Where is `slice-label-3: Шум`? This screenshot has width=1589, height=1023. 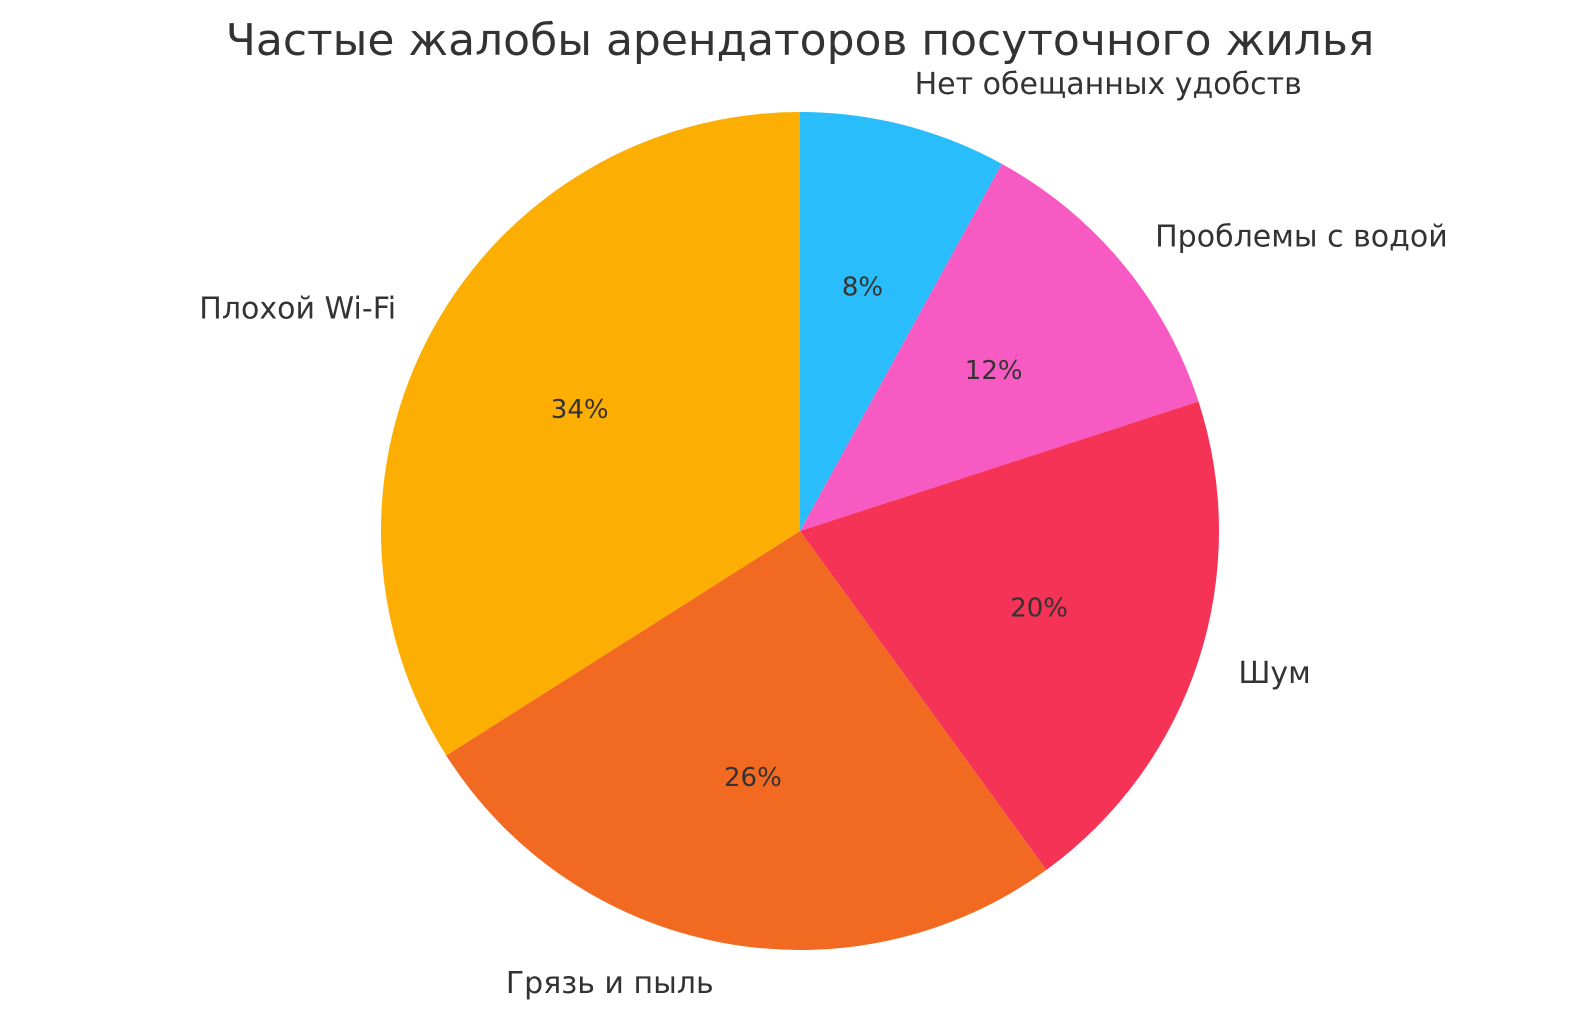
slice-label-3: Шум is located at coordinates (1274, 673).